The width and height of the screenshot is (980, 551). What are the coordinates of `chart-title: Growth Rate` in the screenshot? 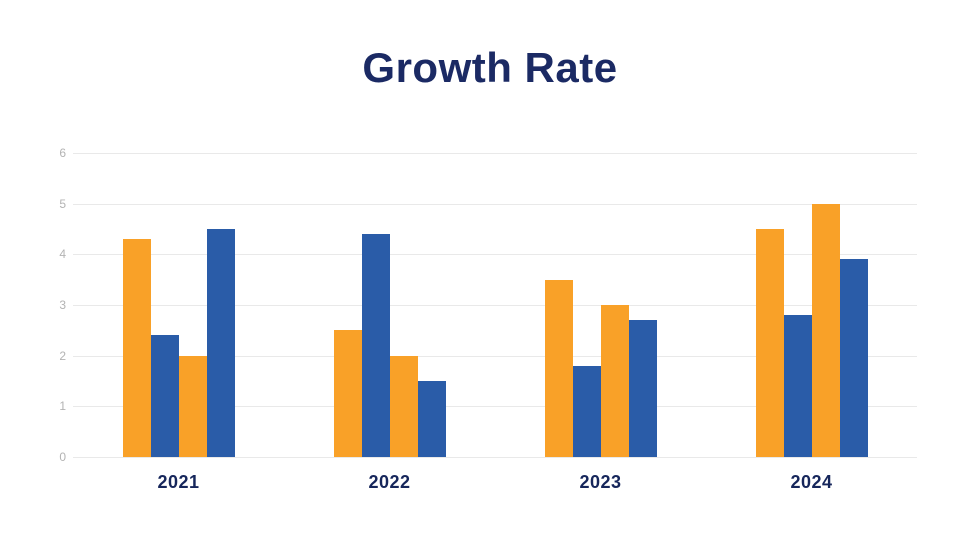 It's located at (490, 67).